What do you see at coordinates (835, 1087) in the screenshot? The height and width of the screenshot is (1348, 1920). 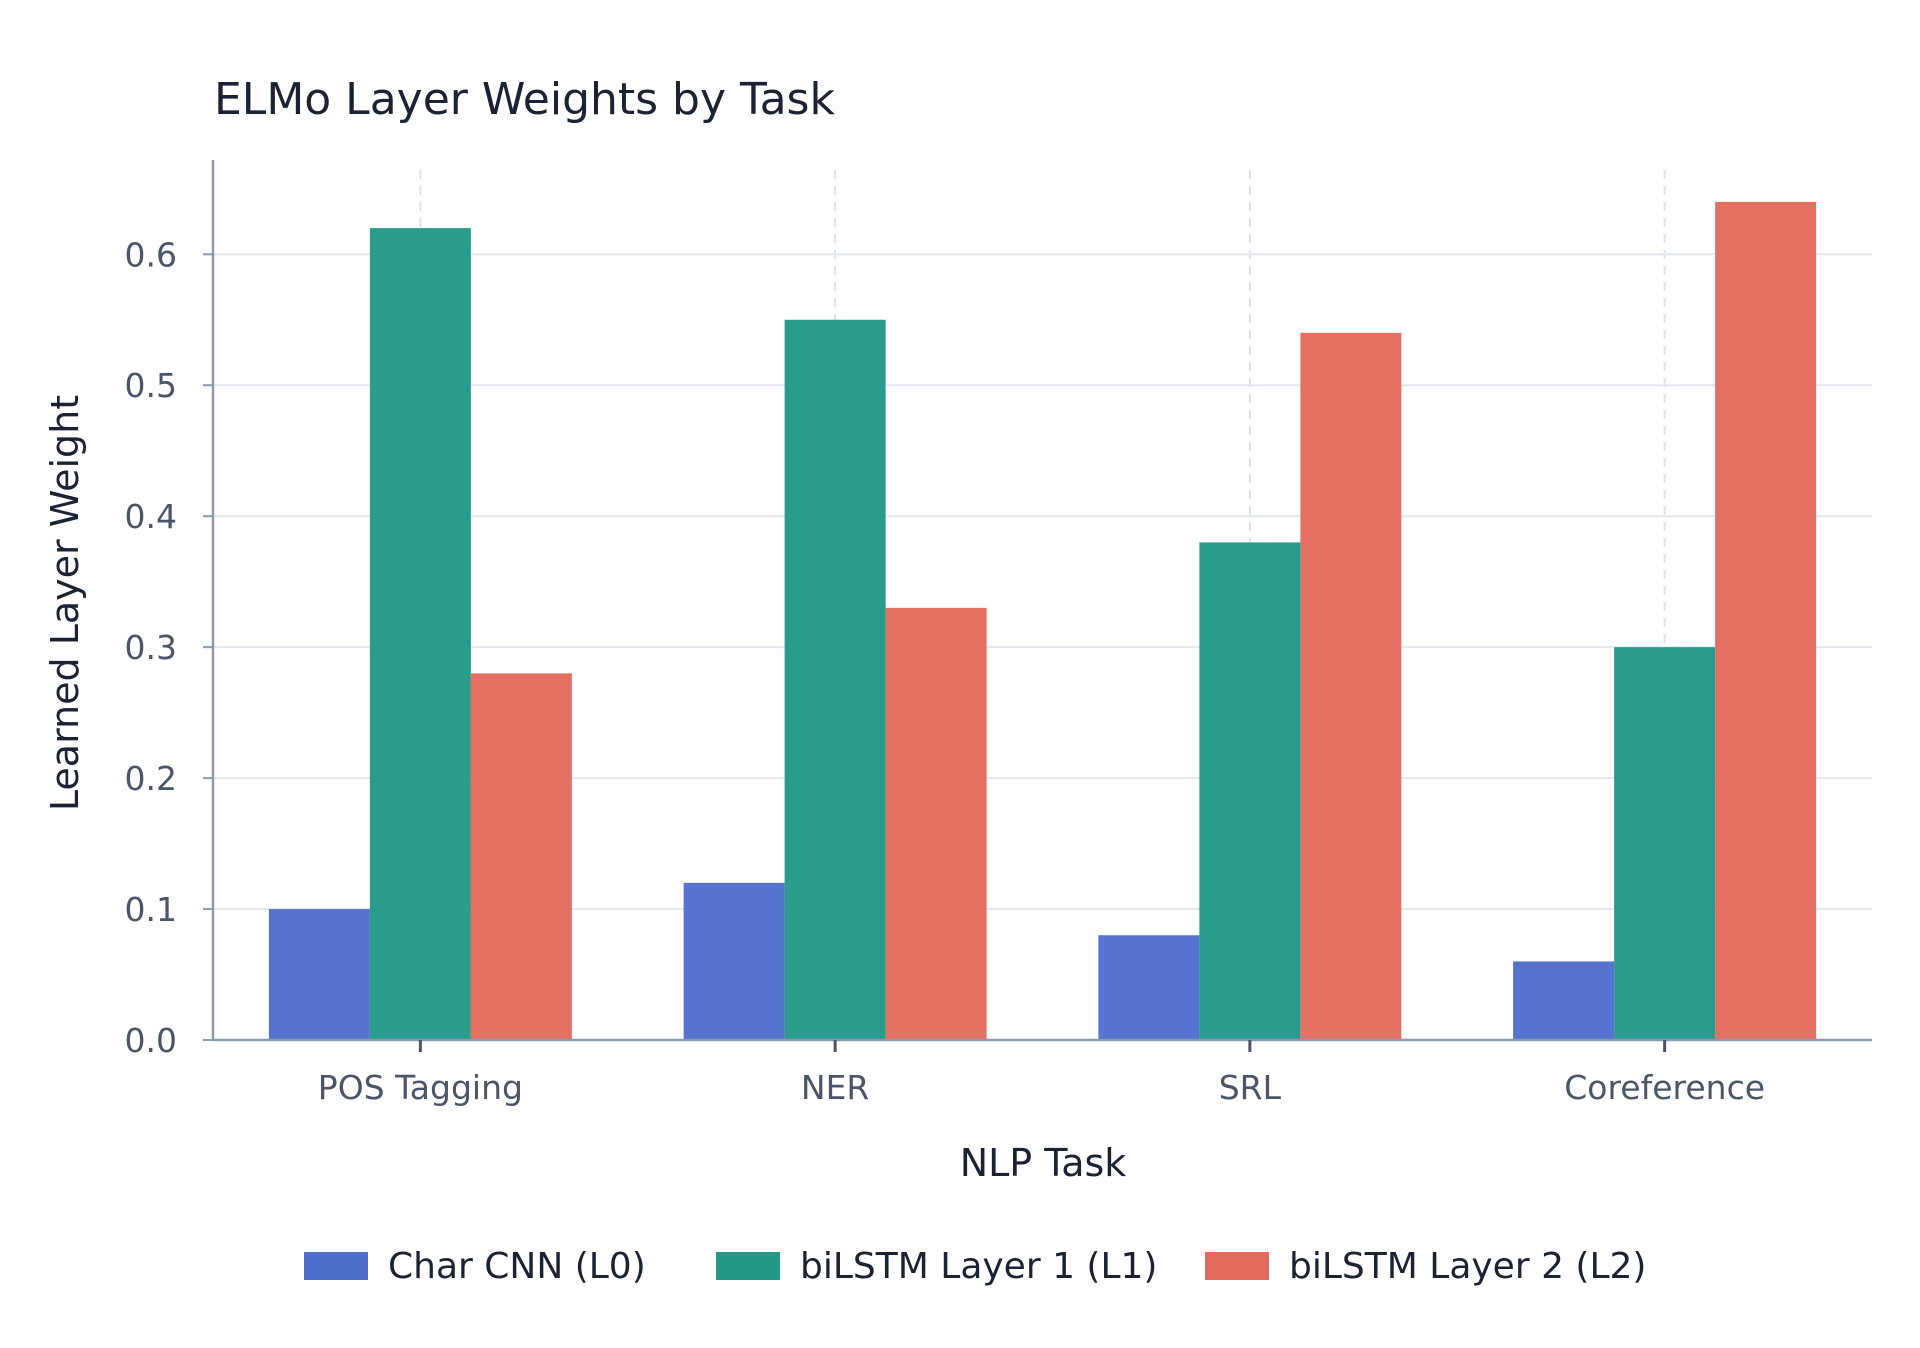 I see `x-tick-label: NER` at bounding box center [835, 1087].